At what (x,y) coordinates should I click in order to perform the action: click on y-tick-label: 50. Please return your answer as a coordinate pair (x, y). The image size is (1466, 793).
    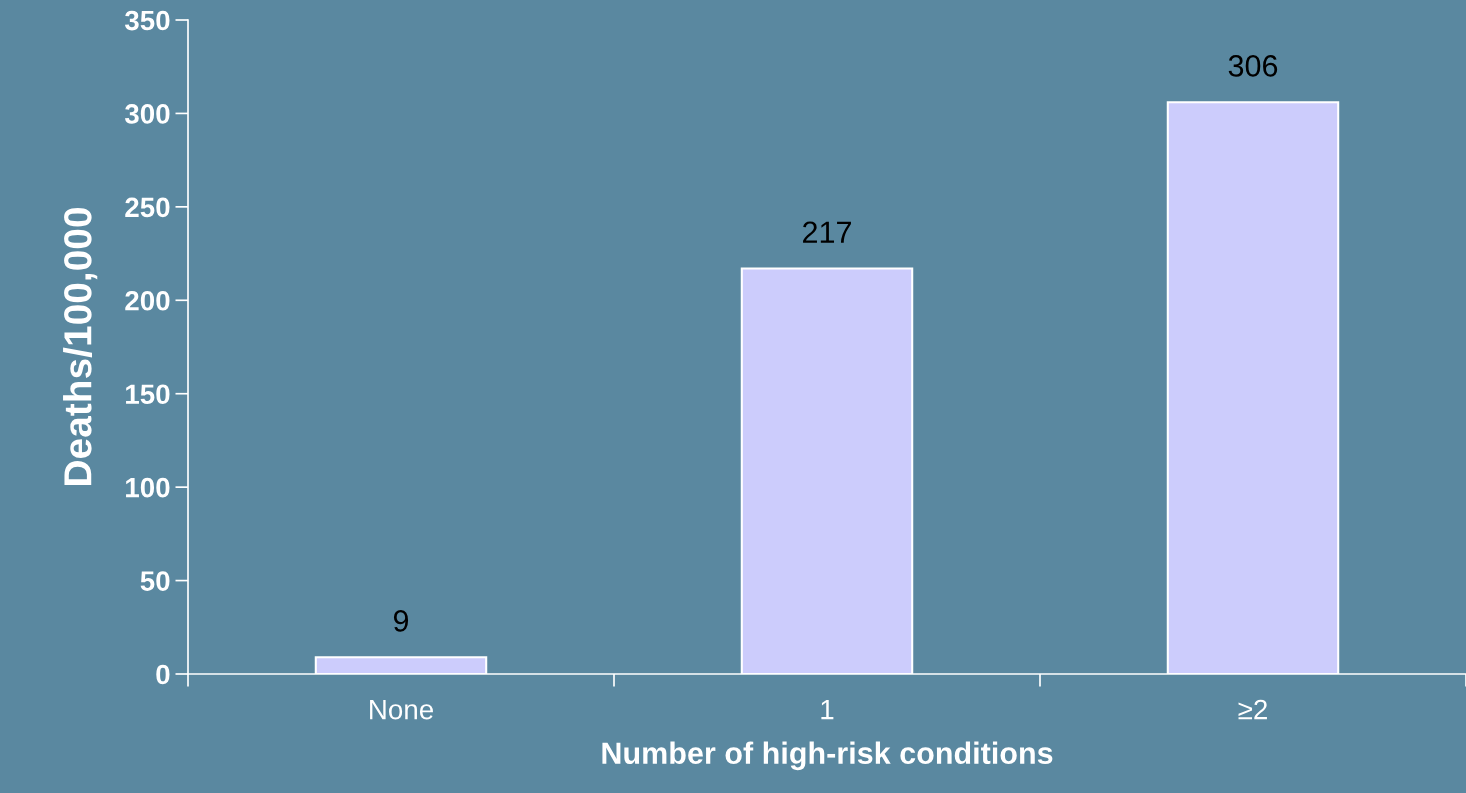
    Looking at the image, I should click on (155, 581).